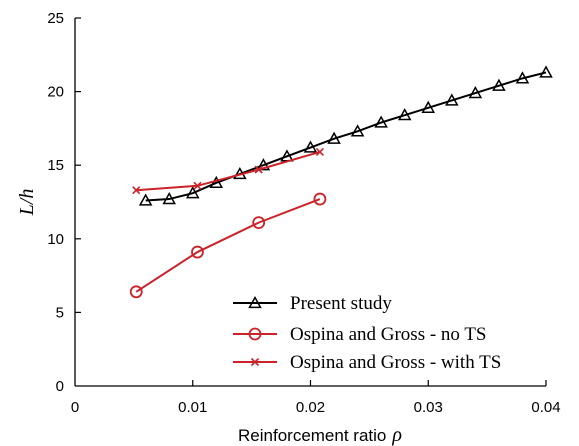 The image size is (579, 446). I want to click on x-tick-label: 0.04, so click(545, 407).